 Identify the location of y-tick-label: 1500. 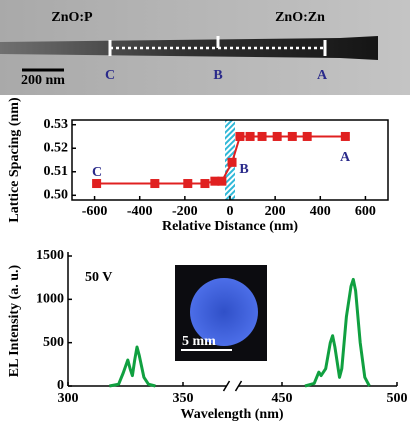
(50, 255).